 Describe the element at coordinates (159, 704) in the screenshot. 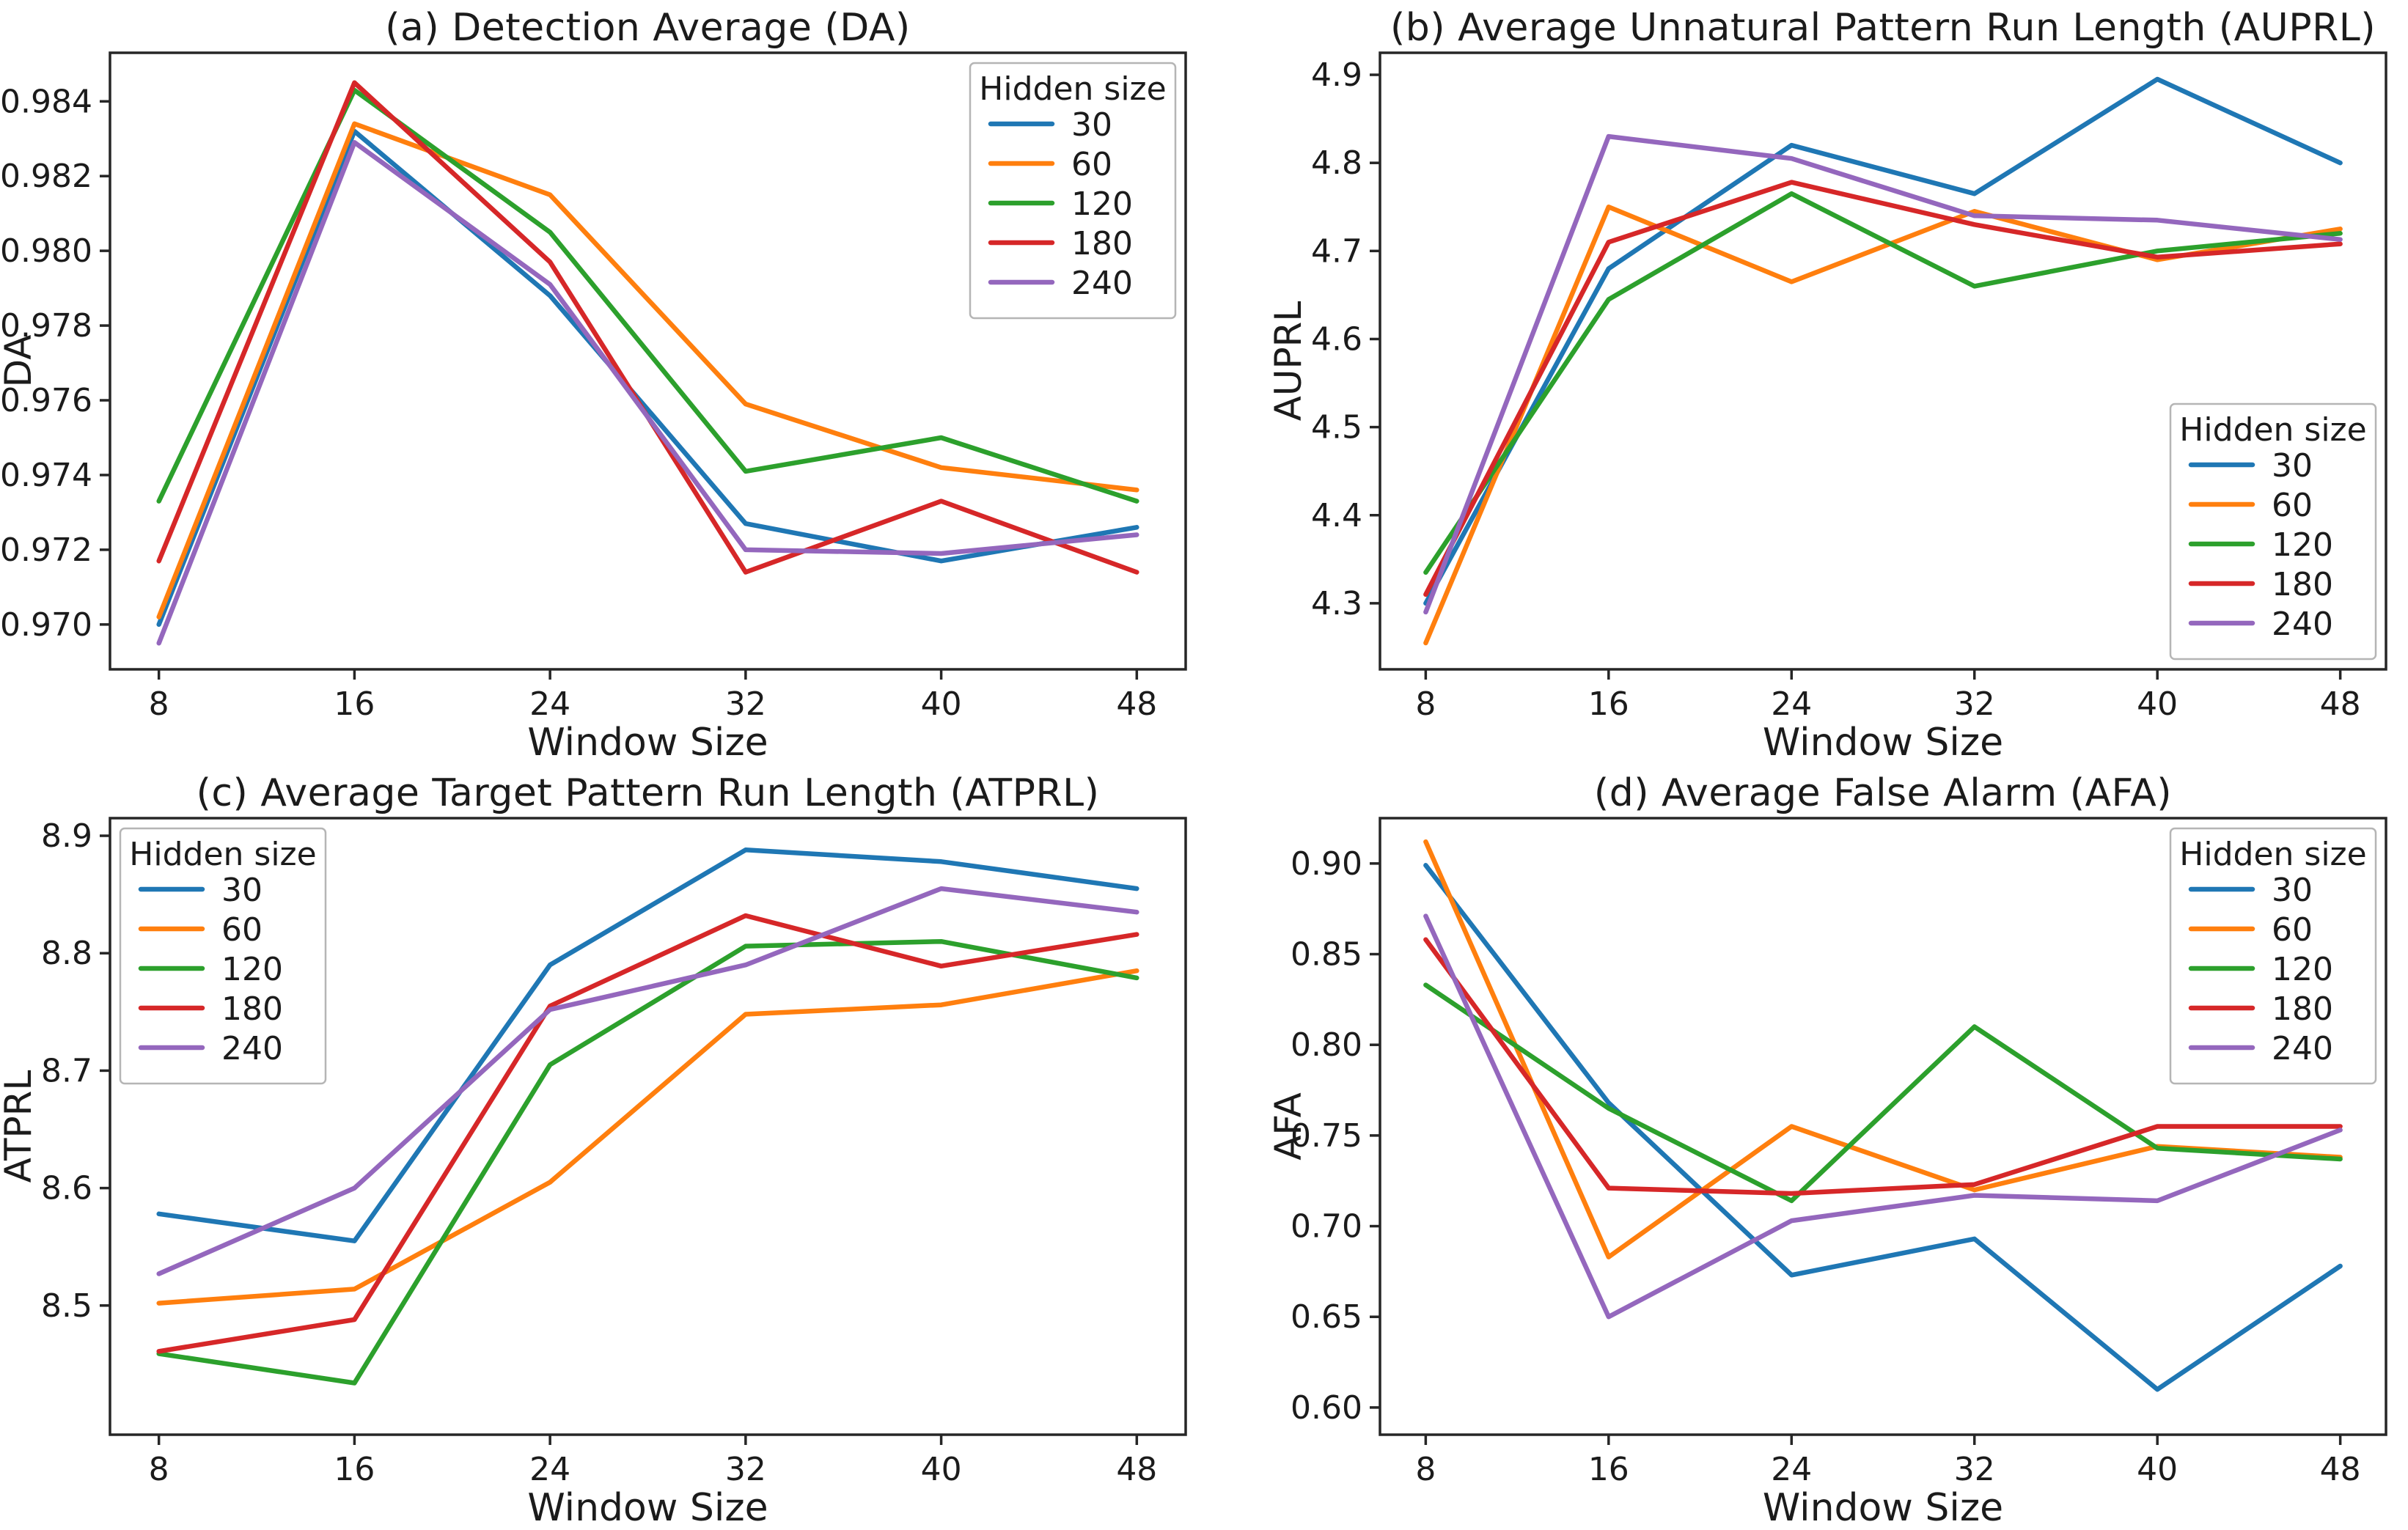

I see `chart-a-x-tick-label: 8` at that location.